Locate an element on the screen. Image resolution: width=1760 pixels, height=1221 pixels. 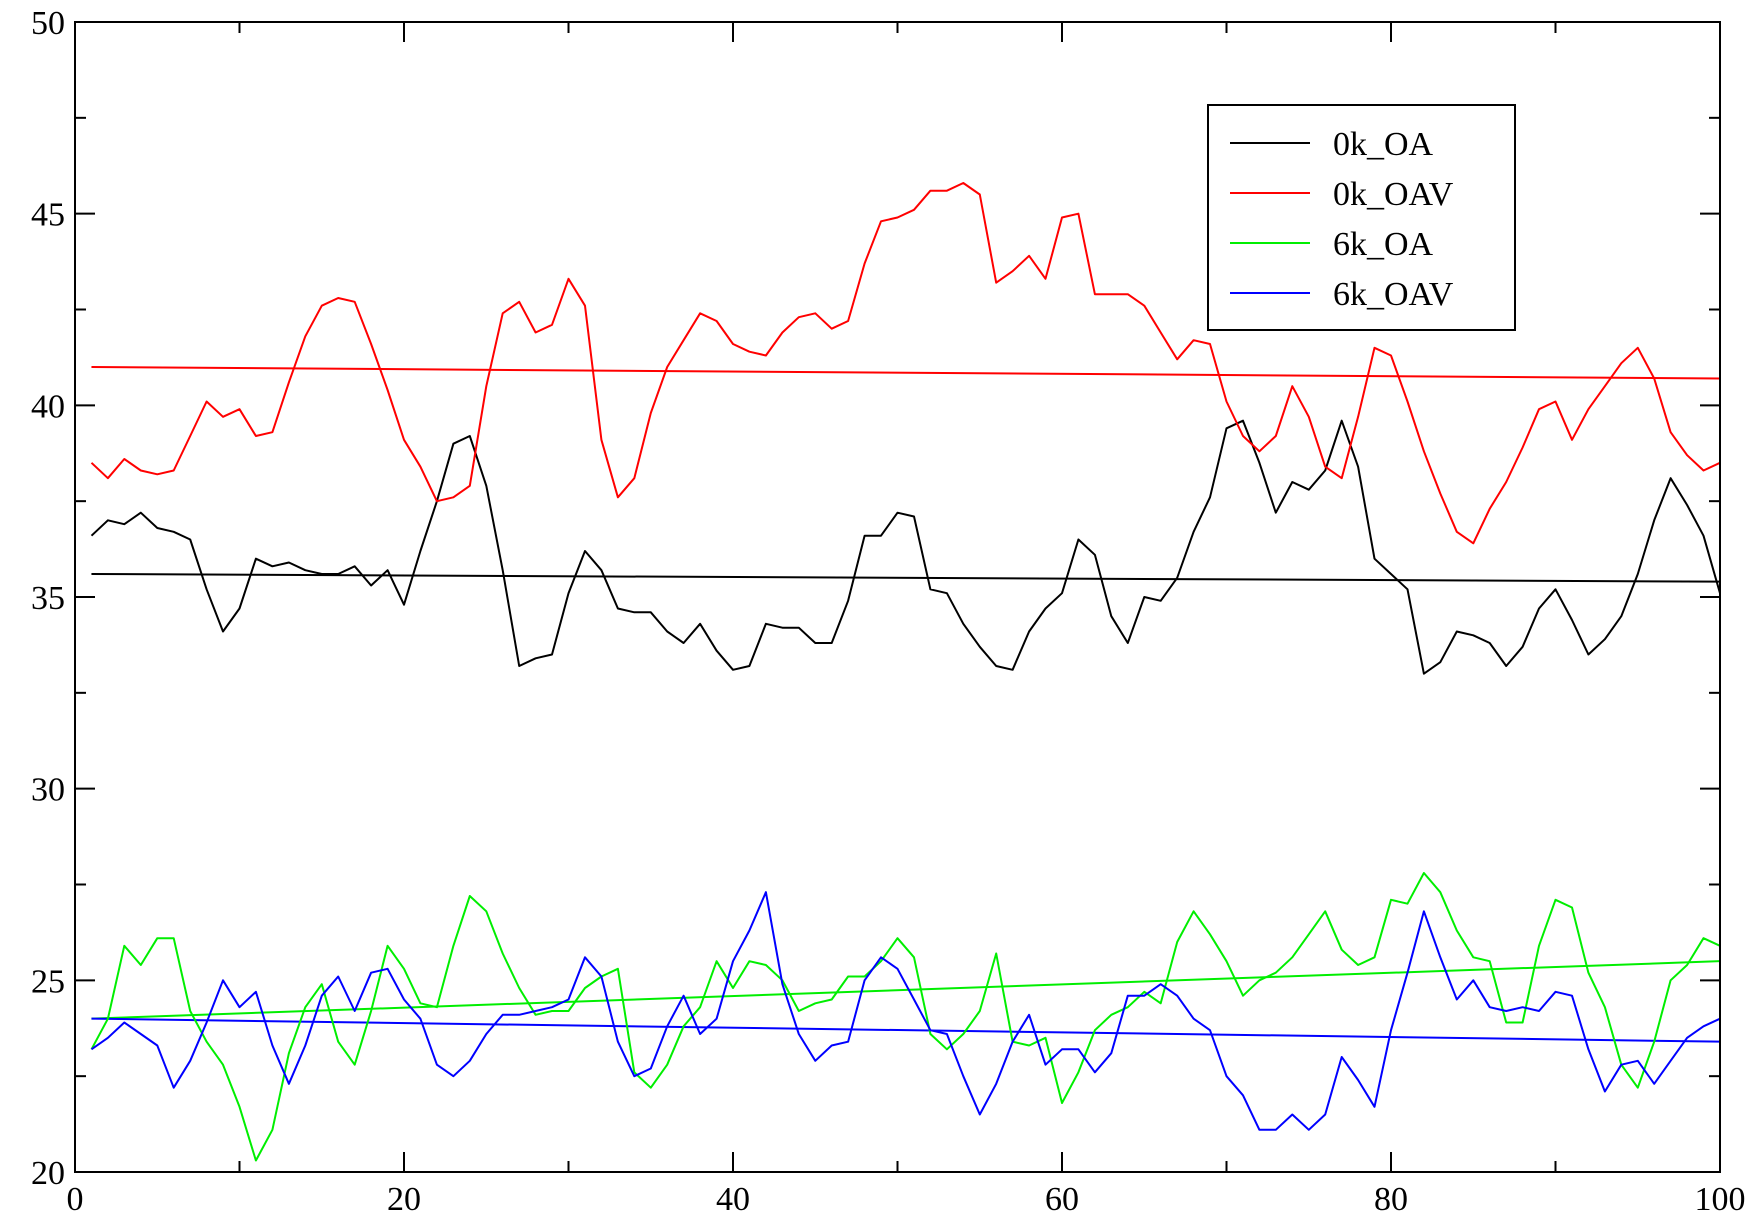
legend: 0k_OA 0k_OAV 6k_OA 6k_OAV is located at coordinates (1361, 217).